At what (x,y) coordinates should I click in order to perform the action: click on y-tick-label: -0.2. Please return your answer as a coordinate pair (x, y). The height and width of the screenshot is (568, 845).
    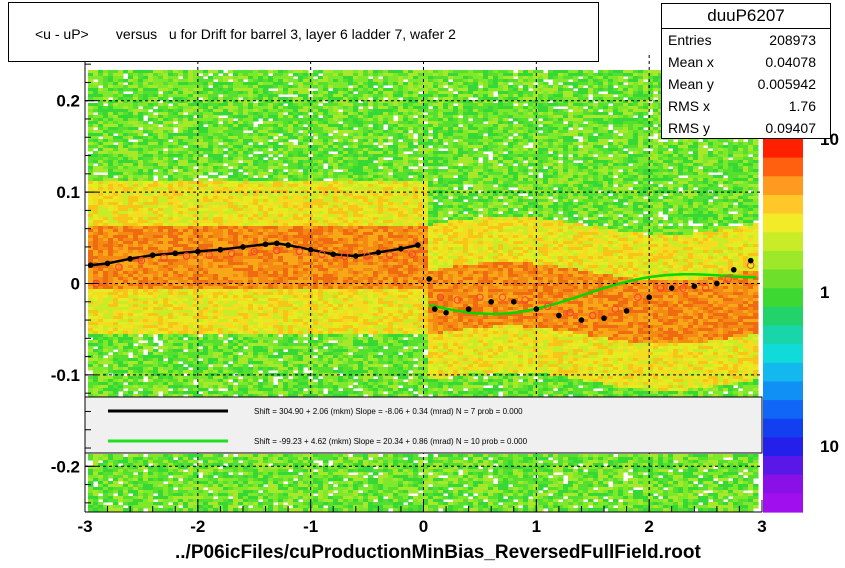
    Looking at the image, I should click on (65, 466).